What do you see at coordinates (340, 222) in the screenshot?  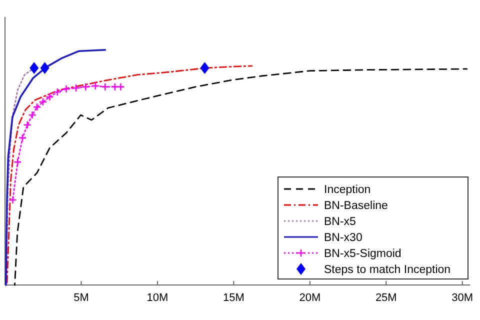 I see `legend-label: BN-x5` at bounding box center [340, 222].